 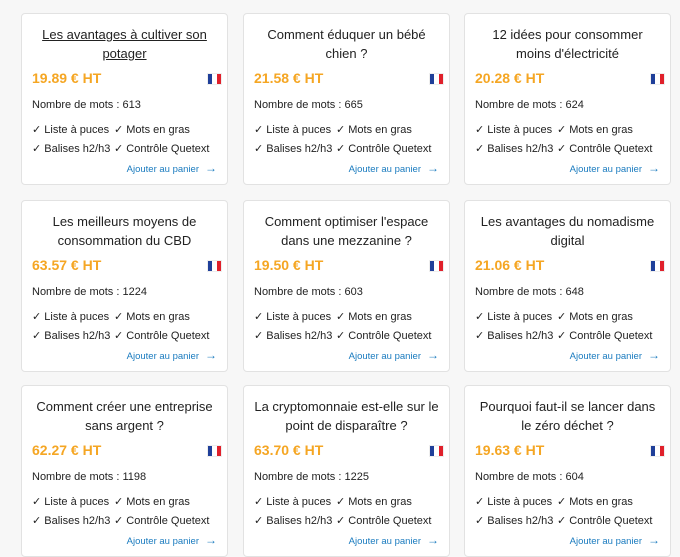 What do you see at coordinates (289, 78) in the screenshot?
I see `price: 21.58 € HT` at bounding box center [289, 78].